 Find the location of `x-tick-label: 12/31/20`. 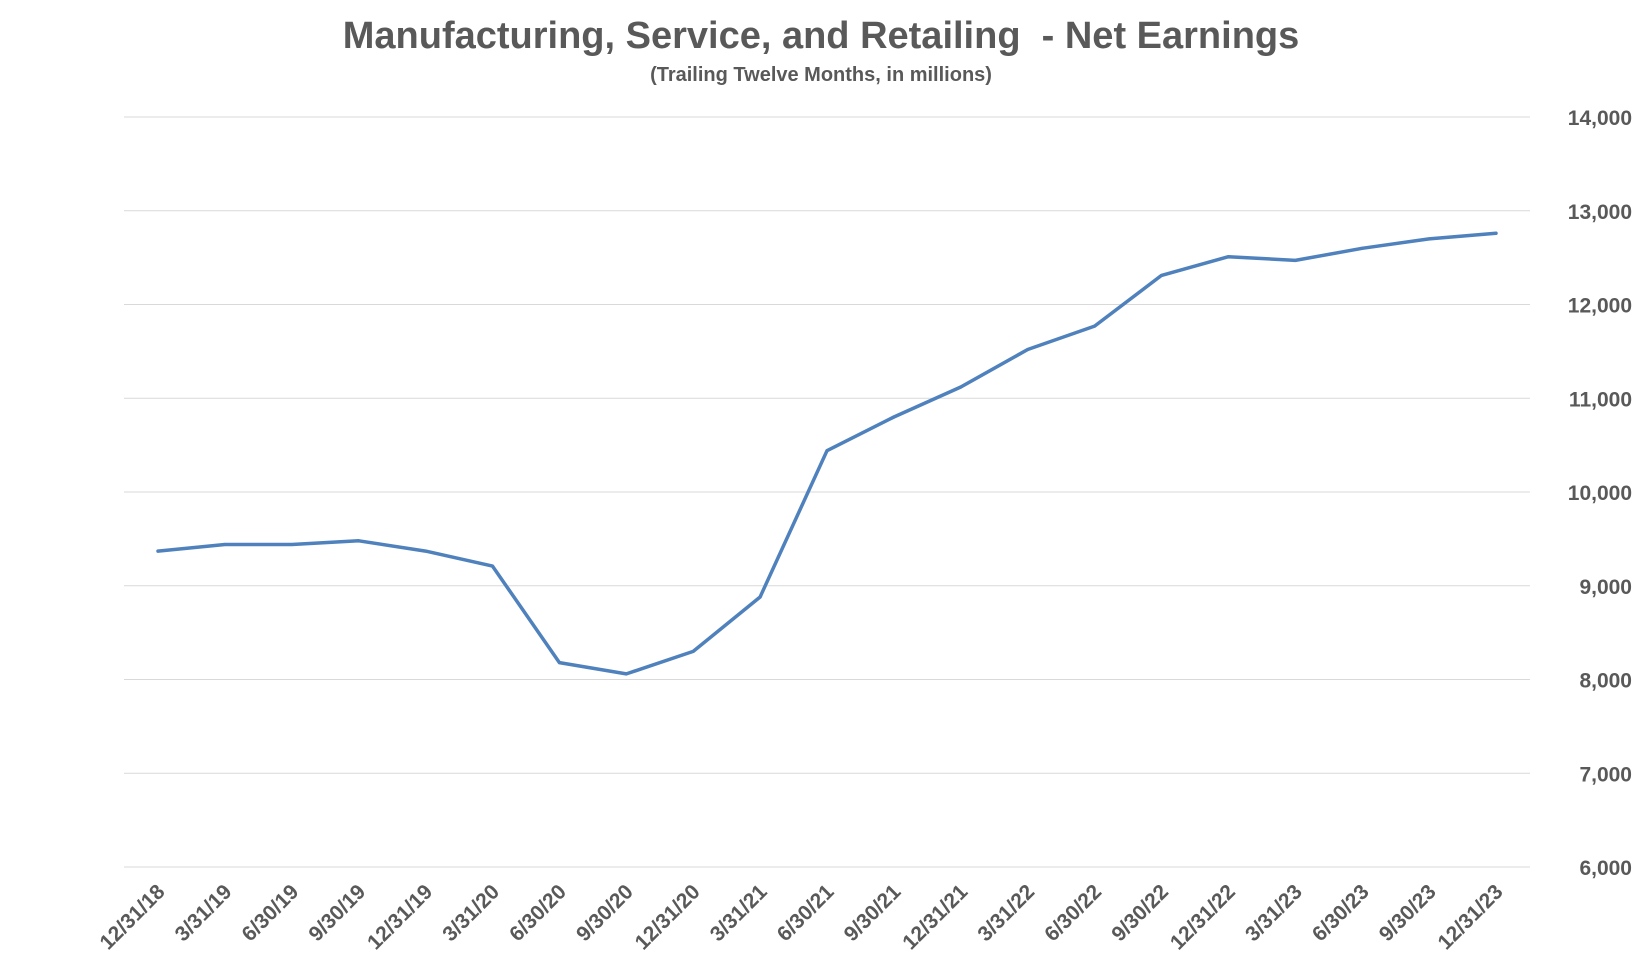

x-tick-label: 12/31/20 is located at coordinates (668, 917).